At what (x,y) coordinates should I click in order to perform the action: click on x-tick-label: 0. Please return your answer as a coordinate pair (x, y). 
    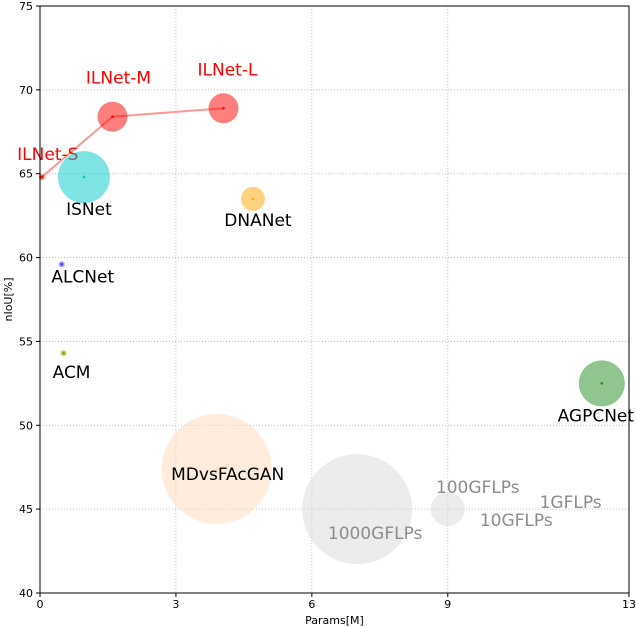
    Looking at the image, I should click on (40, 604).